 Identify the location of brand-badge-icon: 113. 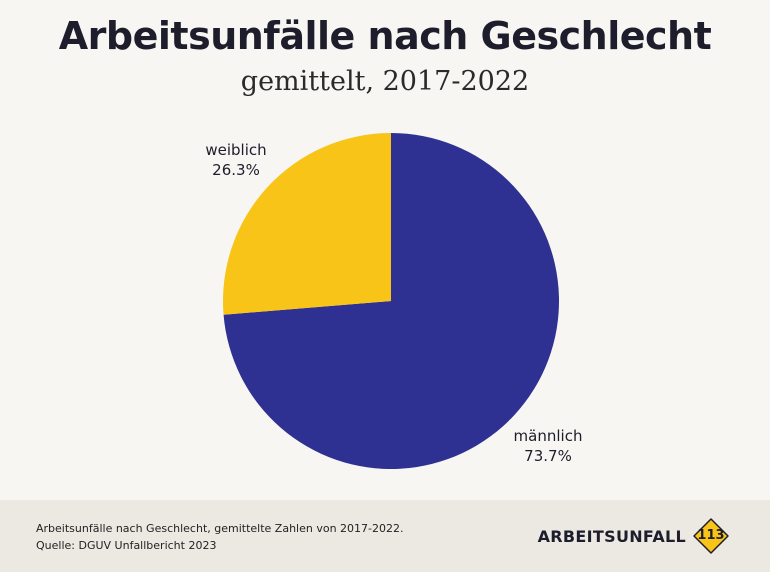
(711, 536).